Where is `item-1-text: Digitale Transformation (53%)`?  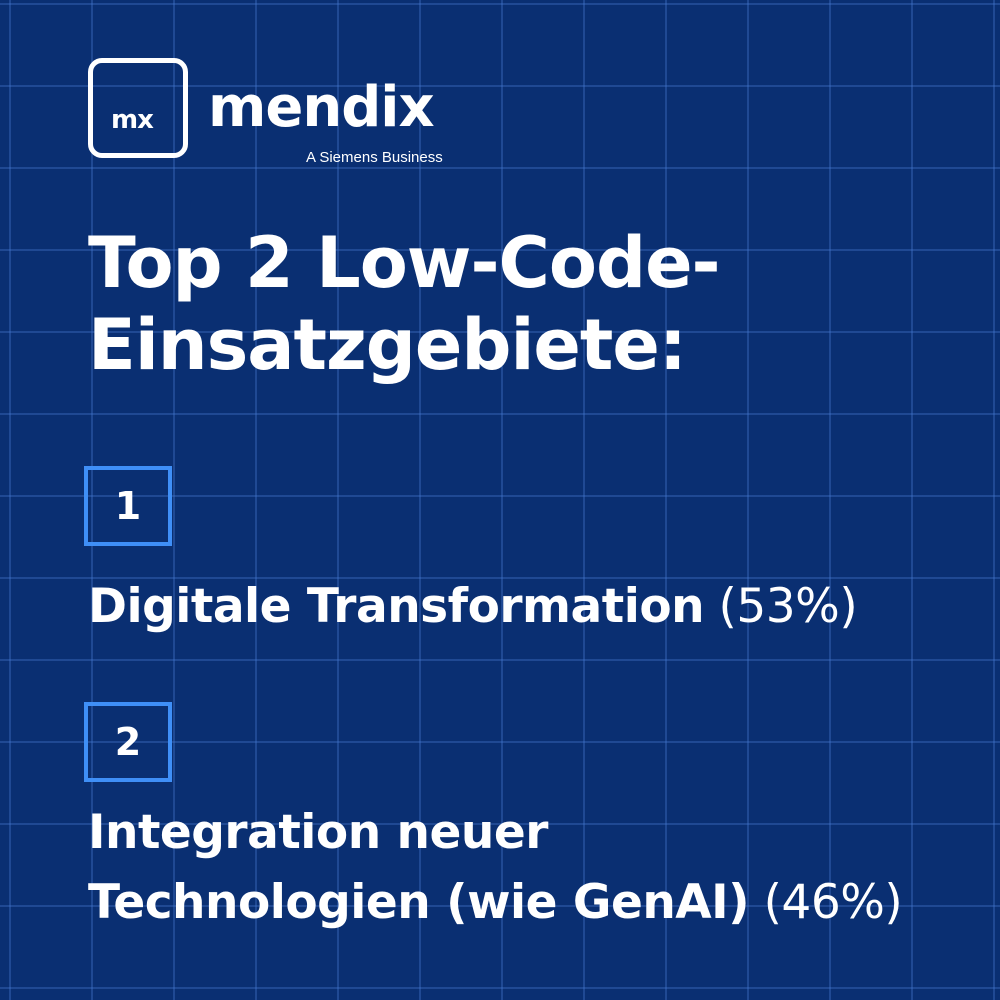 item-1-text: Digitale Transformation (53%) is located at coordinates (533, 607).